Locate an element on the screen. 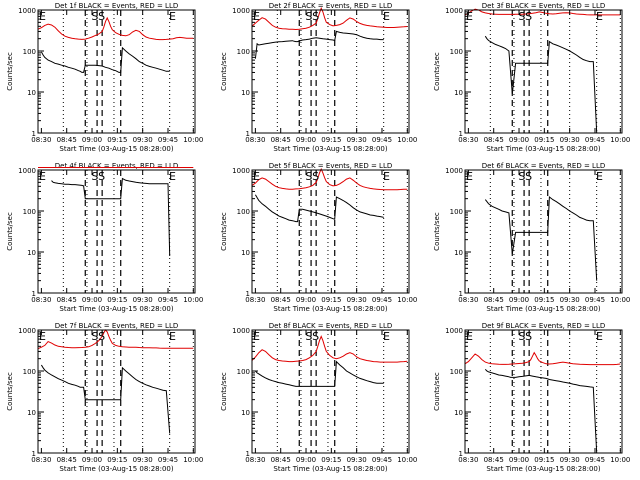 The image size is (640, 480). plot-title: Det 1f BLACK = Events, RED = LLD is located at coordinates (116, 6).